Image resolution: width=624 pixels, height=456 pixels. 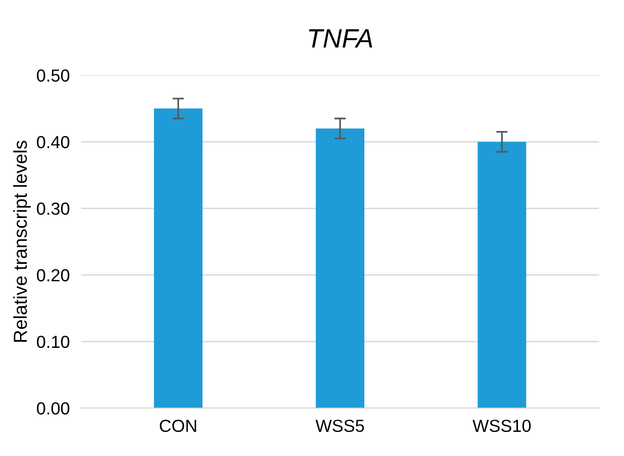 I want to click on y-tick-label: 0.40, so click(x=53, y=142).